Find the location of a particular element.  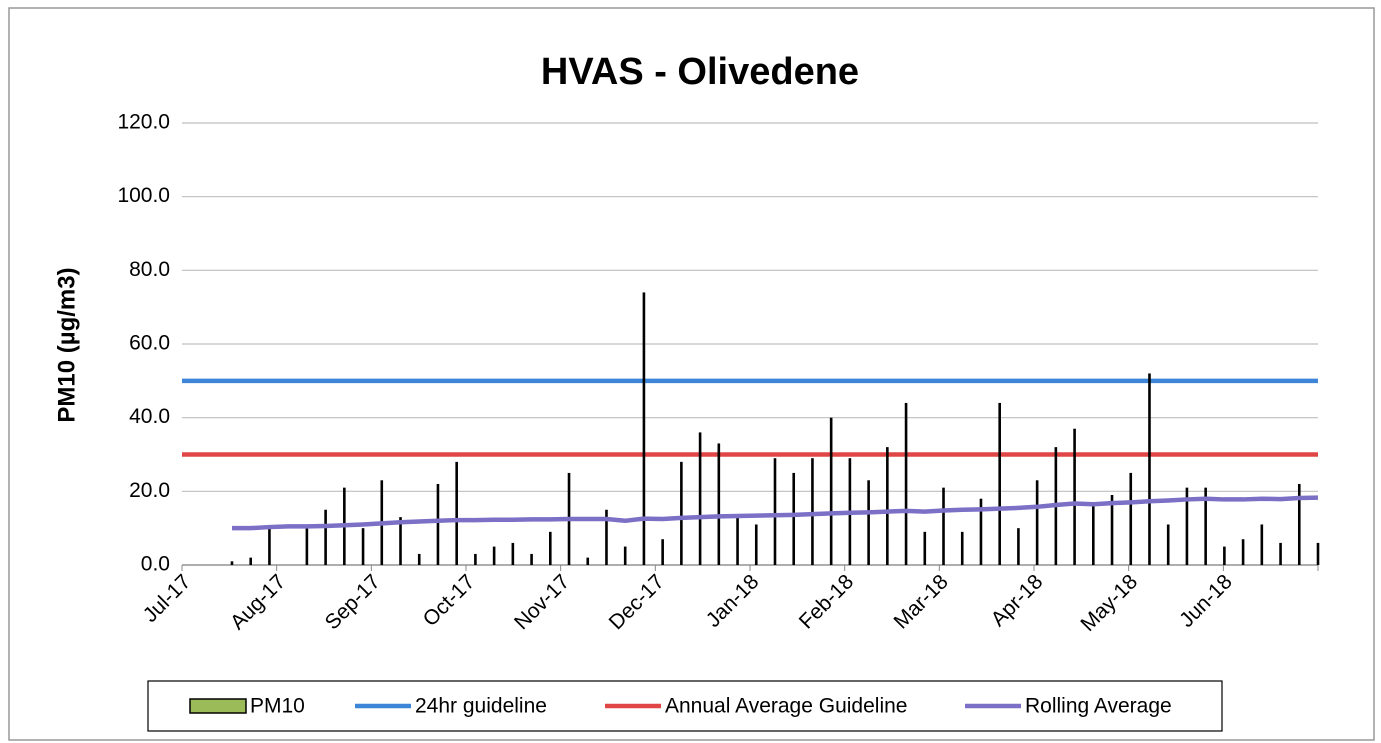

legend-label: Rolling Average is located at coordinates (1098, 706).